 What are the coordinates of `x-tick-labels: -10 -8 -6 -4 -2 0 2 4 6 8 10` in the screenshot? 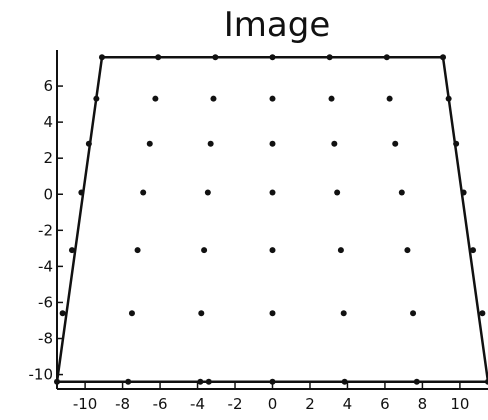 It's located at (271, 398).